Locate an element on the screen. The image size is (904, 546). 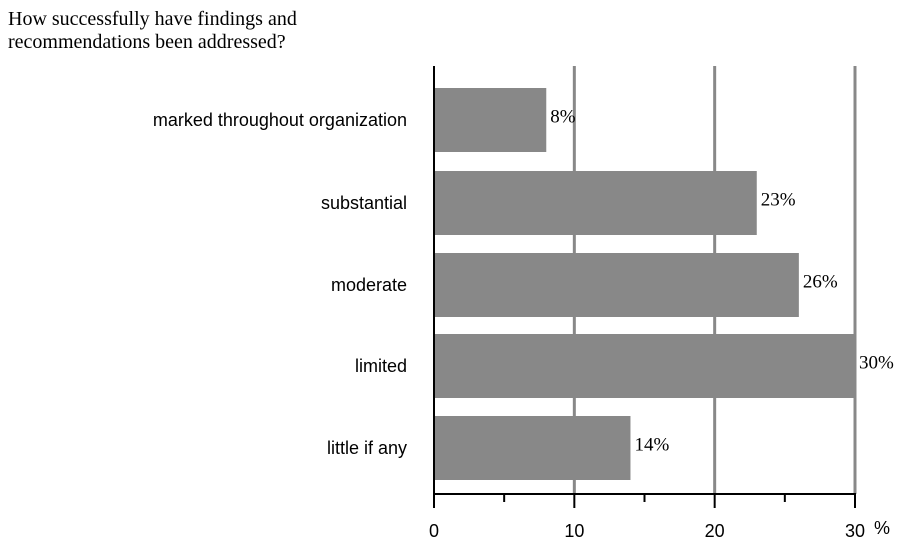
category-label-0: marked throughout organization is located at coordinates (280, 120).